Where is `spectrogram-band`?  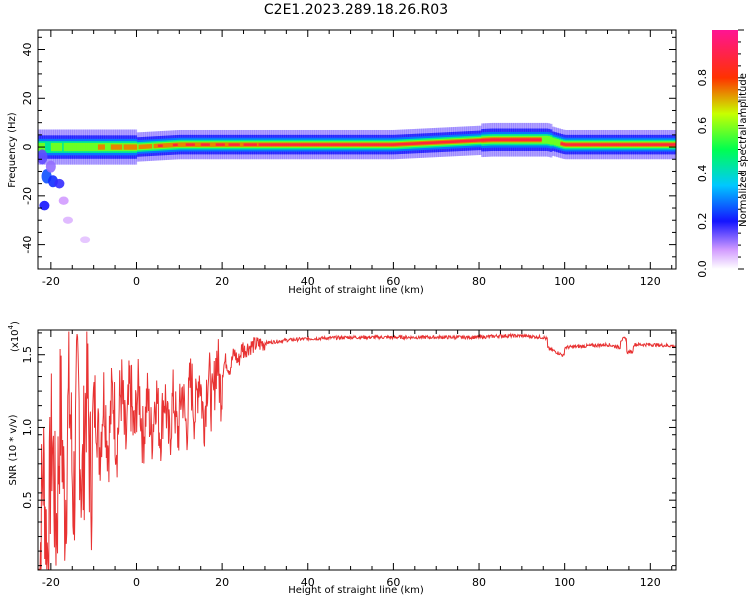 spectrogram-band is located at coordinates (416, 143).